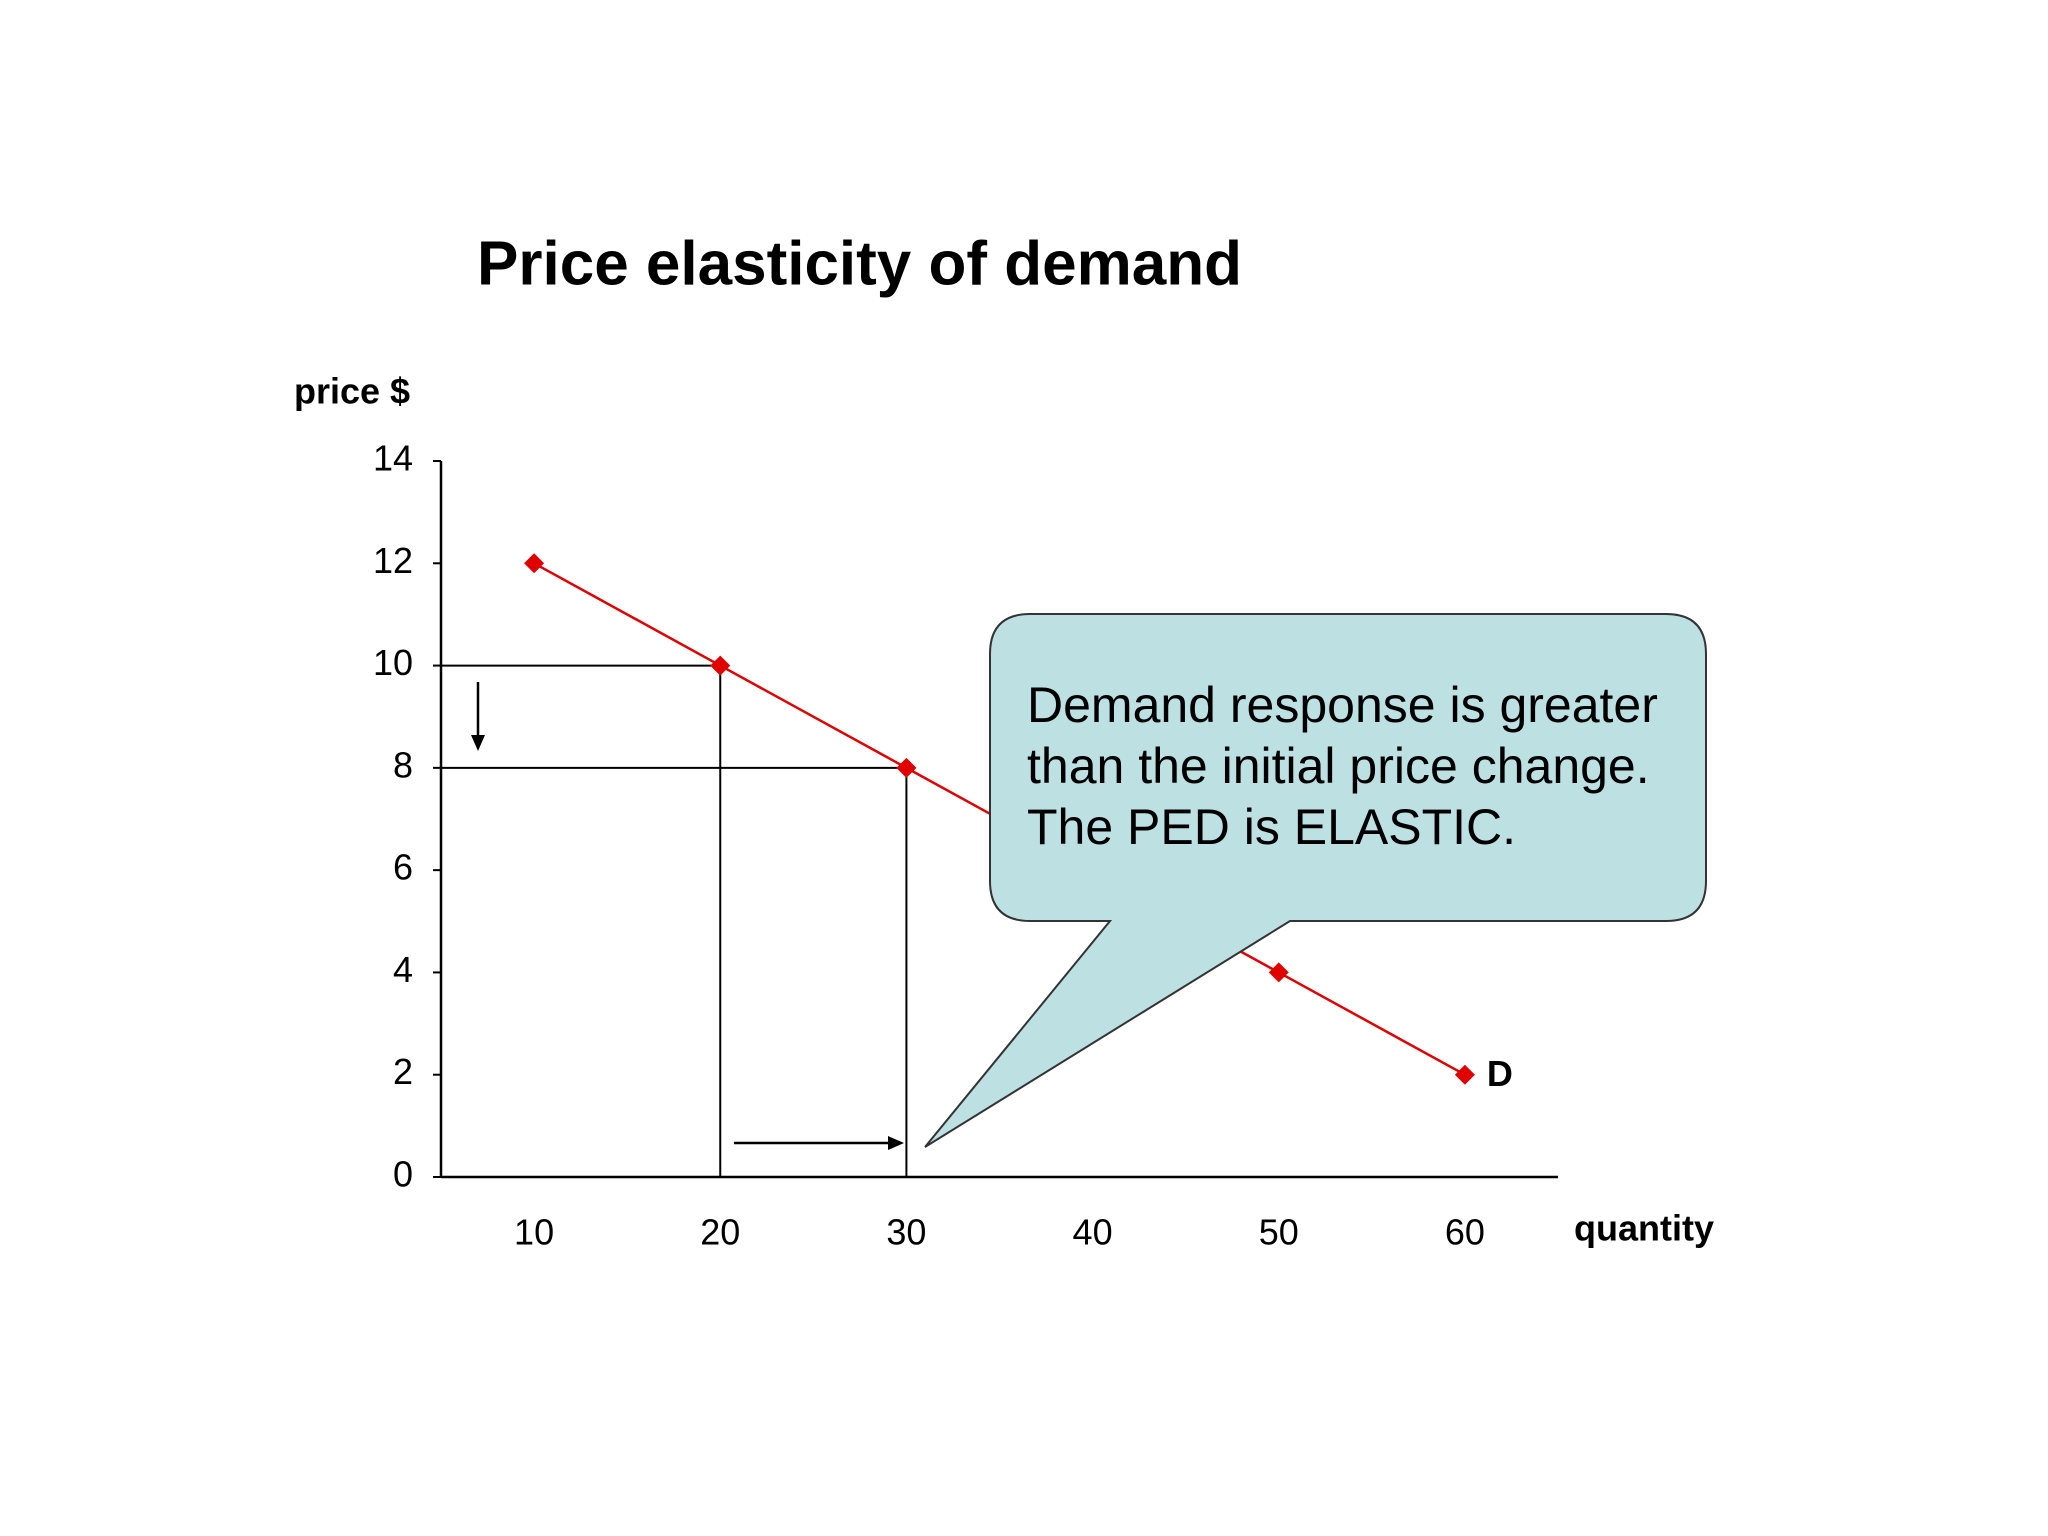  What do you see at coordinates (393, 662) in the screenshot?
I see `y-tick-label: 10` at bounding box center [393, 662].